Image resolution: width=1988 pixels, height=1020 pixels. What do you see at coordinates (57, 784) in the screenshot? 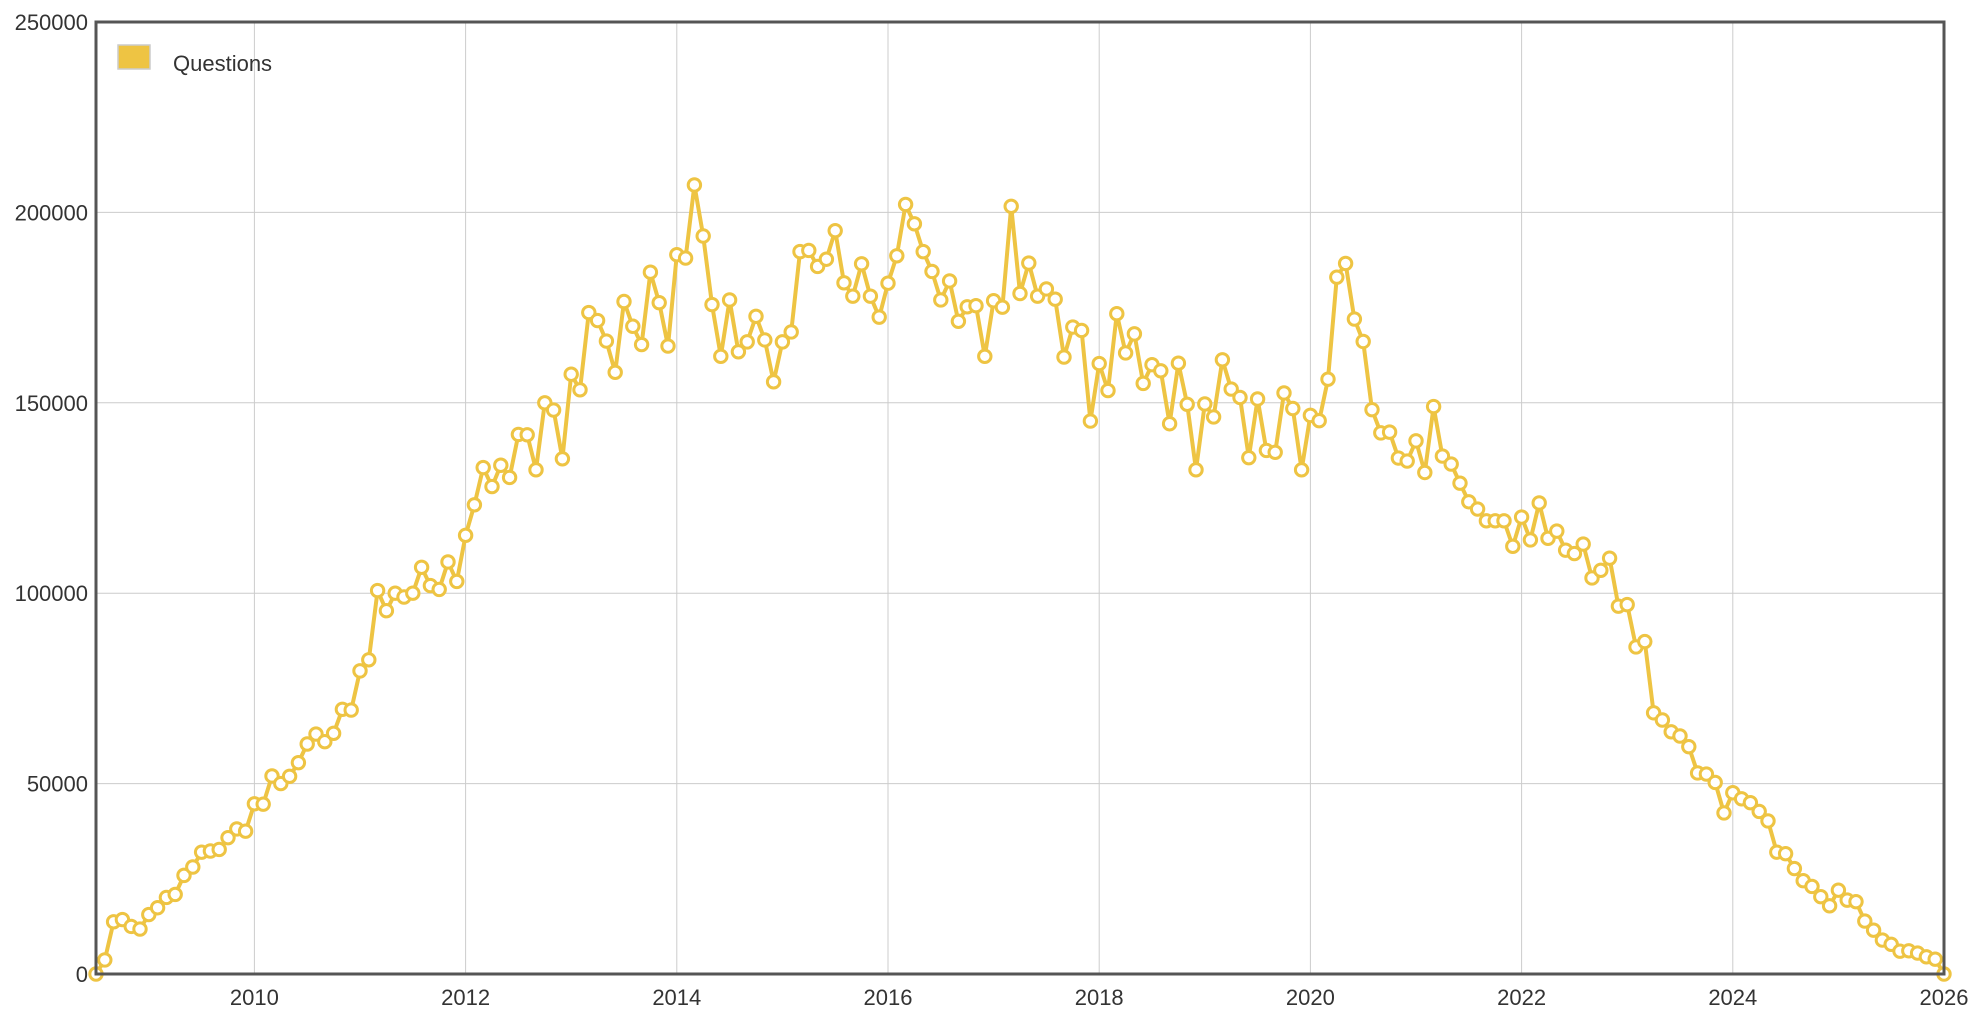
I see `y-tick-label: 50000` at bounding box center [57, 784].